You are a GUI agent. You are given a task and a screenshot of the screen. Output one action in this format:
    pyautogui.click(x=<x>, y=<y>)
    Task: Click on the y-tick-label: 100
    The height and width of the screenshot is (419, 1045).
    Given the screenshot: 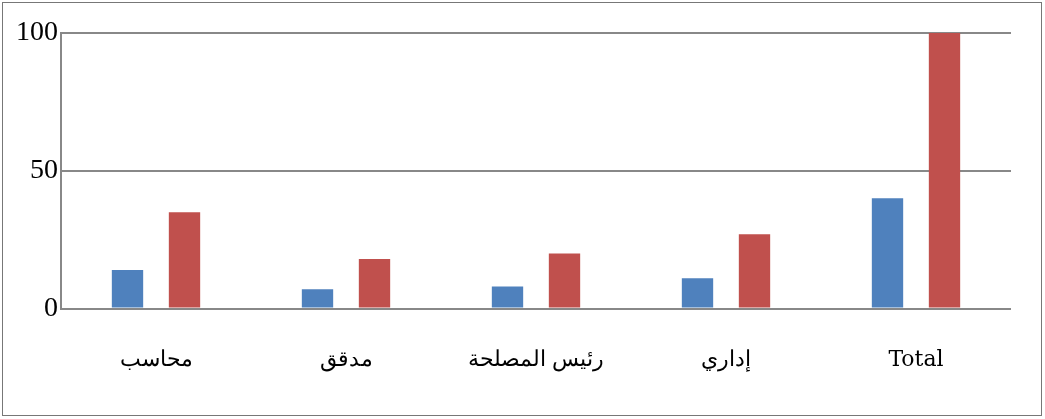 What is the action you would take?
    pyautogui.click(x=37, y=31)
    